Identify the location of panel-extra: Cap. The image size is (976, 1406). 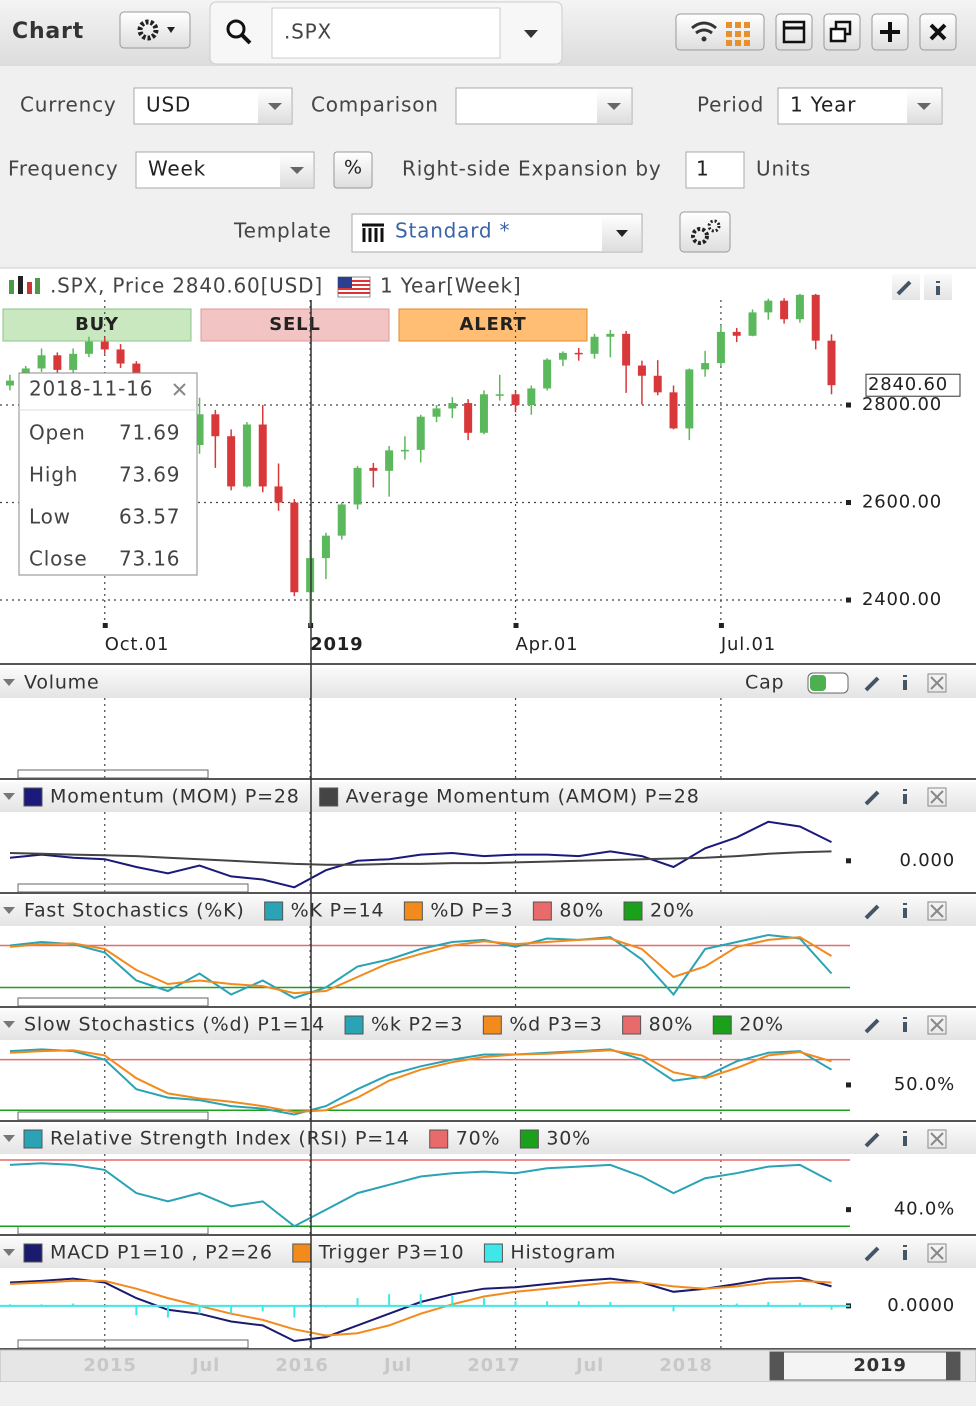
(764, 683).